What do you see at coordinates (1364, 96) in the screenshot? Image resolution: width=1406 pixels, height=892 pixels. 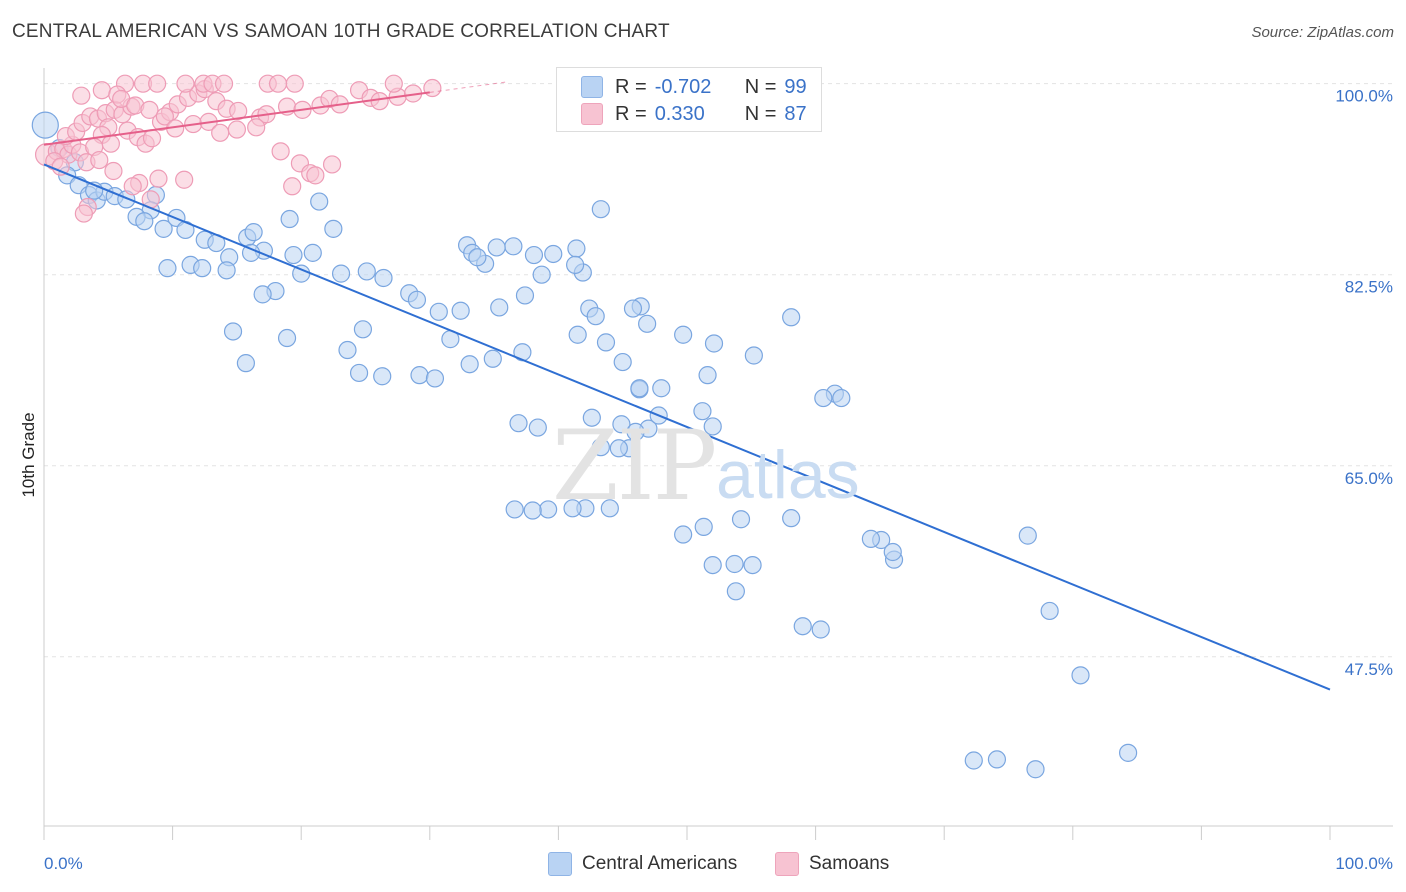 I see `y-tick-label: 100.0%` at bounding box center [1364, 96].